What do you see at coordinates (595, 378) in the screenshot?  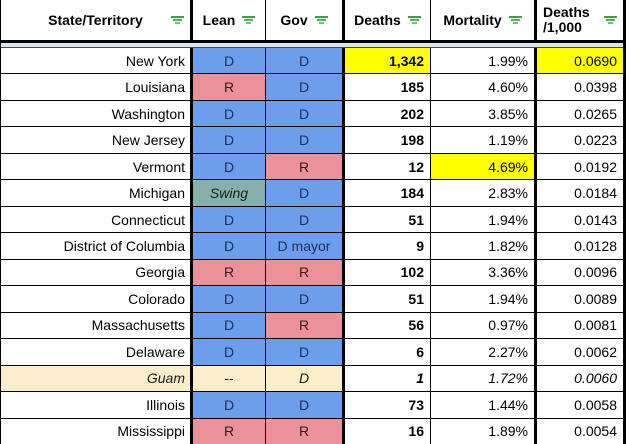 I see `deaths-per-1000-cell: 0.0060` at bounding box center [595, 378].